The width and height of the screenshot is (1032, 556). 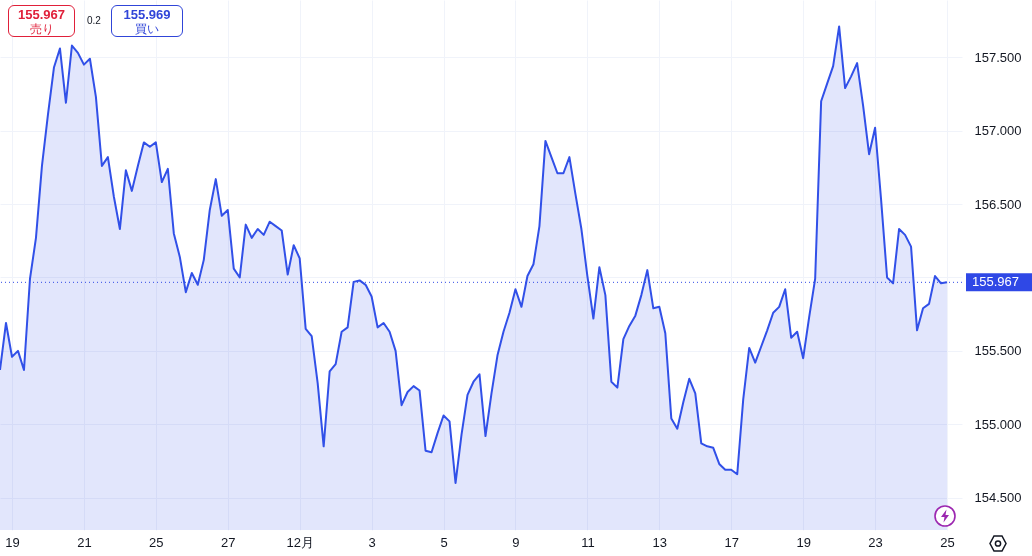 What do you see at coordinates (588, 542) in the screenshot?
I see `x-tick-label: 11` at bounding box center [588, 542].